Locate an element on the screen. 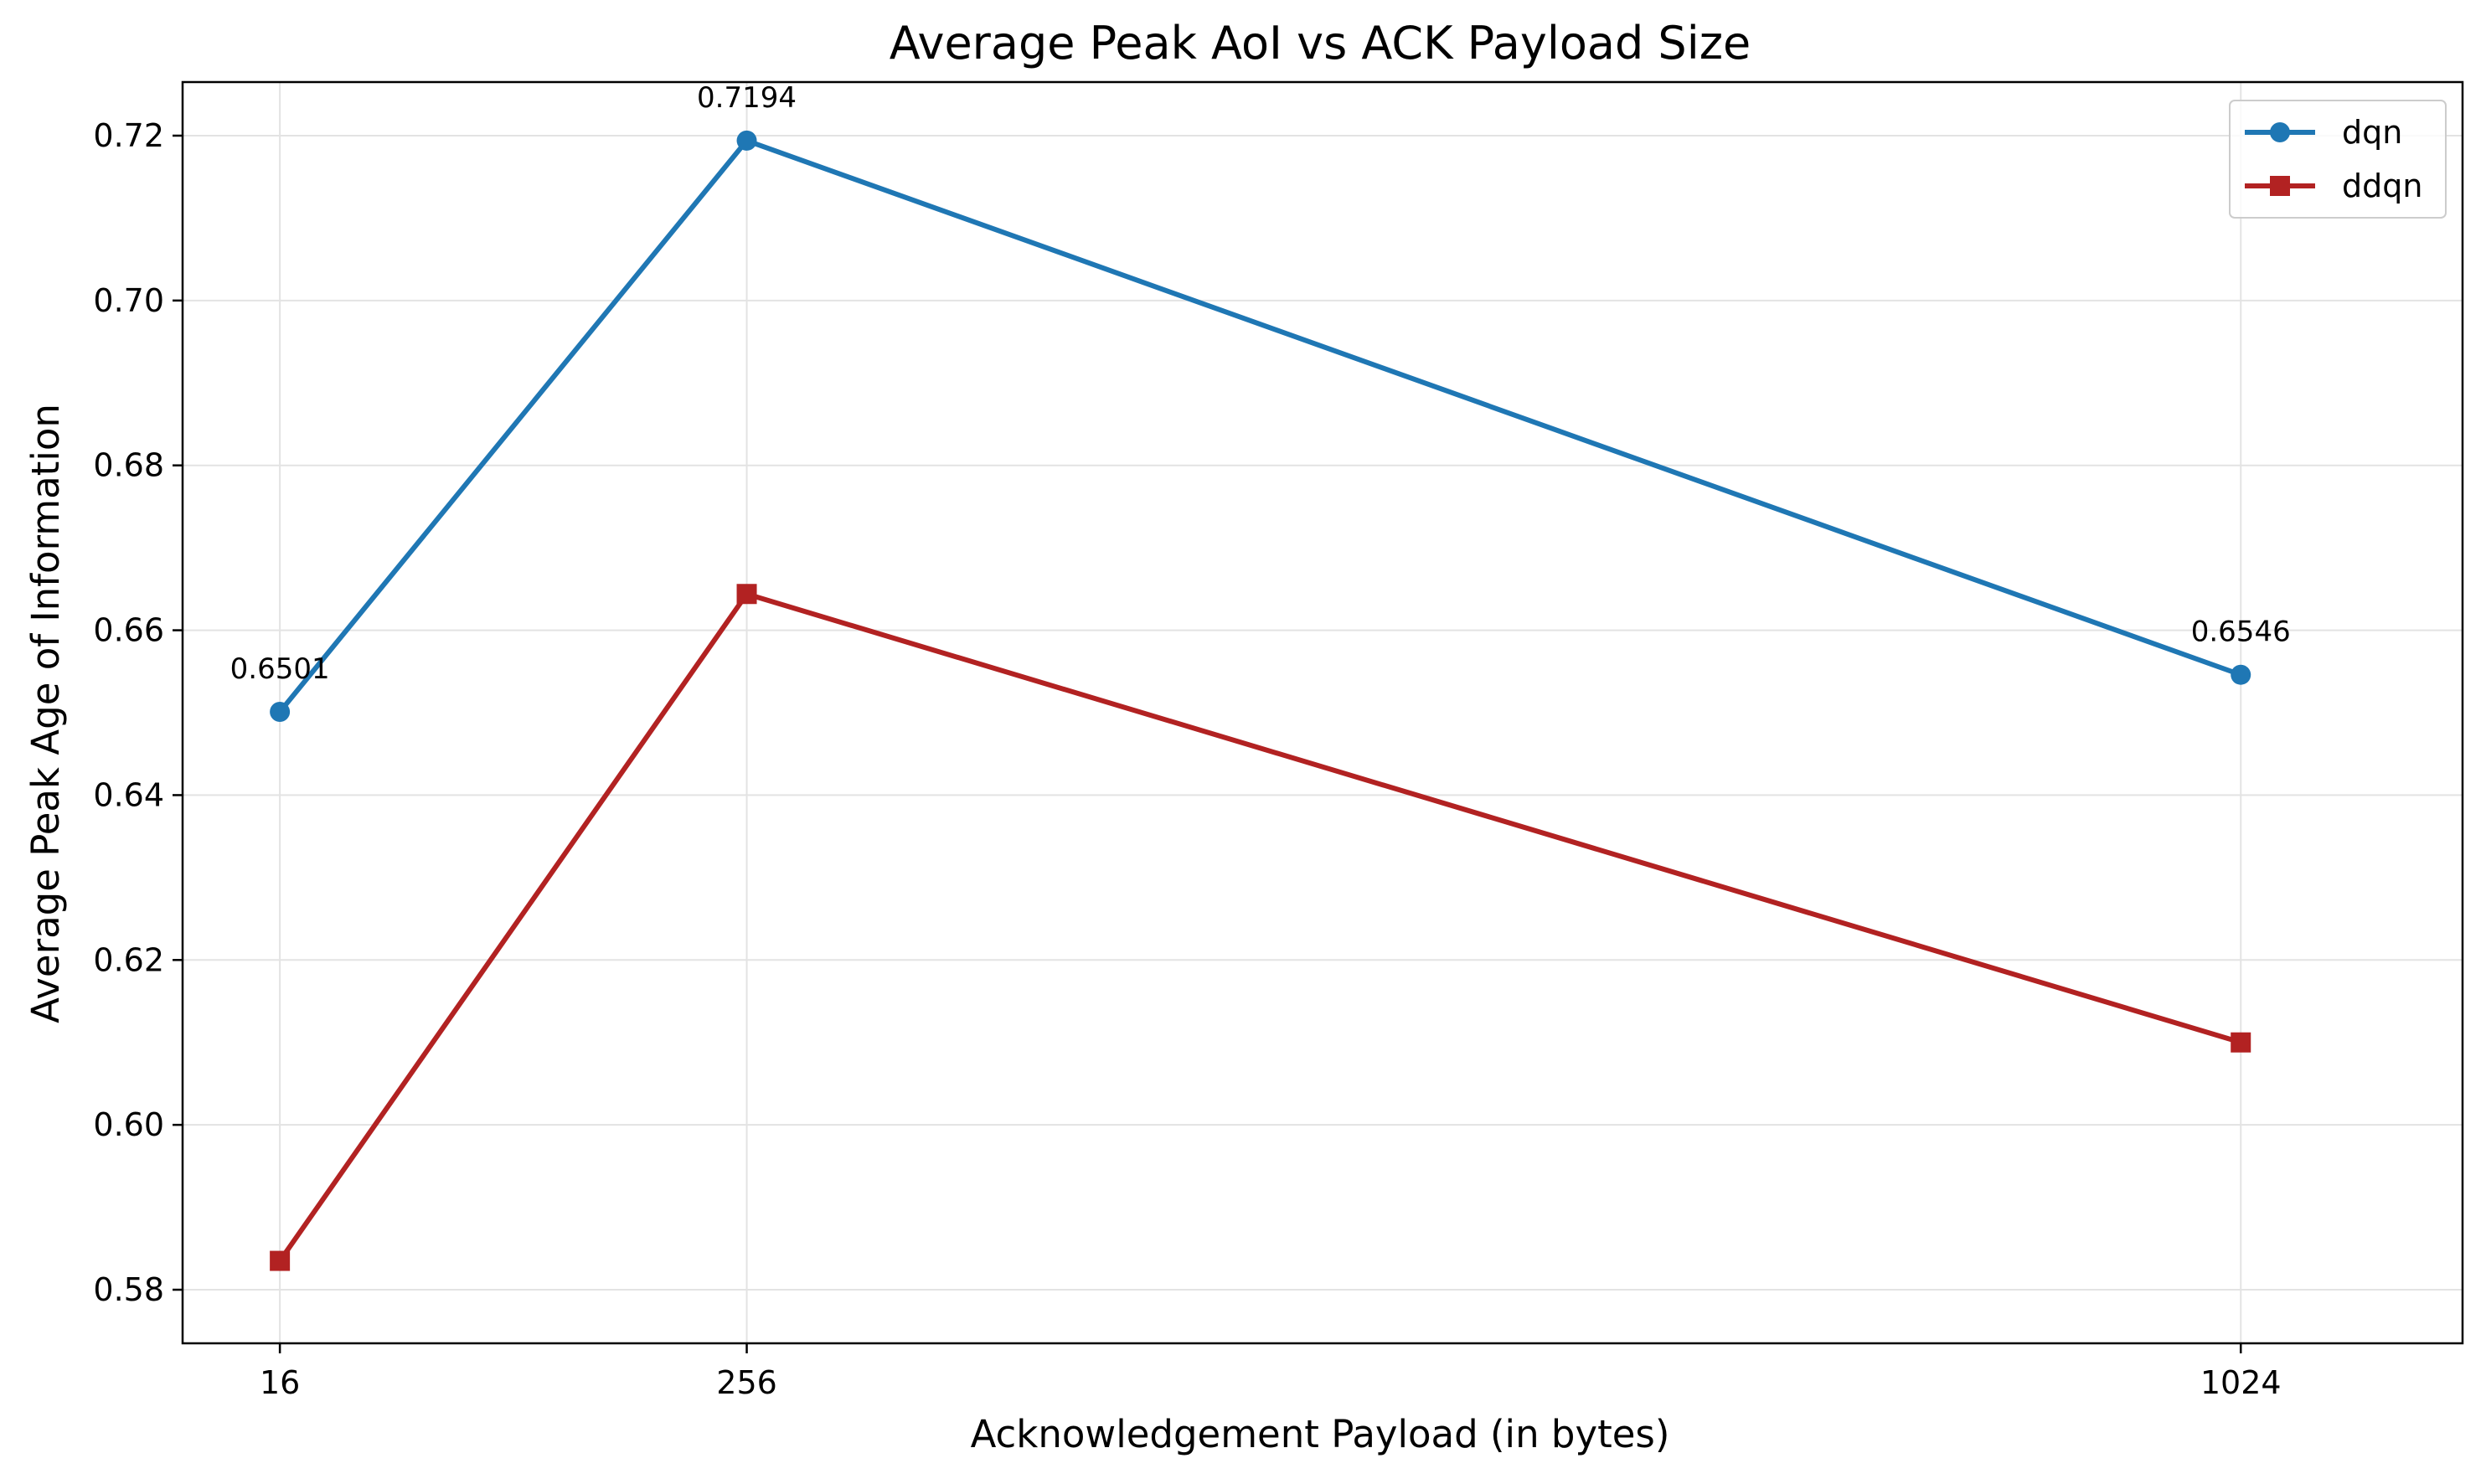 This screenshot has height=1484, width=2486. y-tick-label: 0.60 is located at coordinates (128, 1124).